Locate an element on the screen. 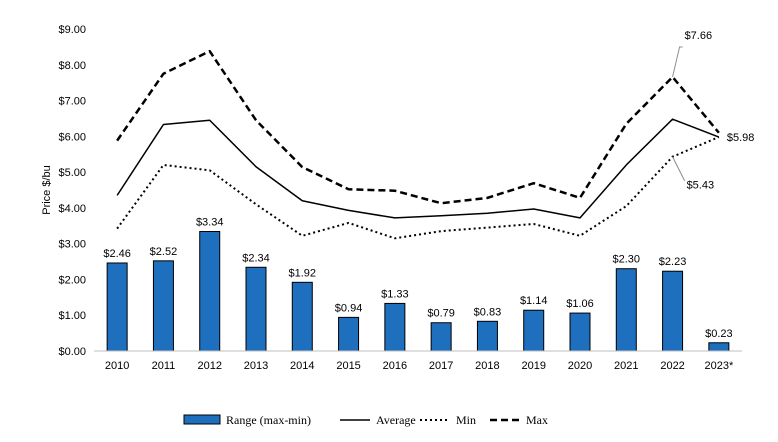 Image resolution: width=778 pixels, height=442 pixels. bar-data-label: $0.83 is located at coordinates (488, 312).